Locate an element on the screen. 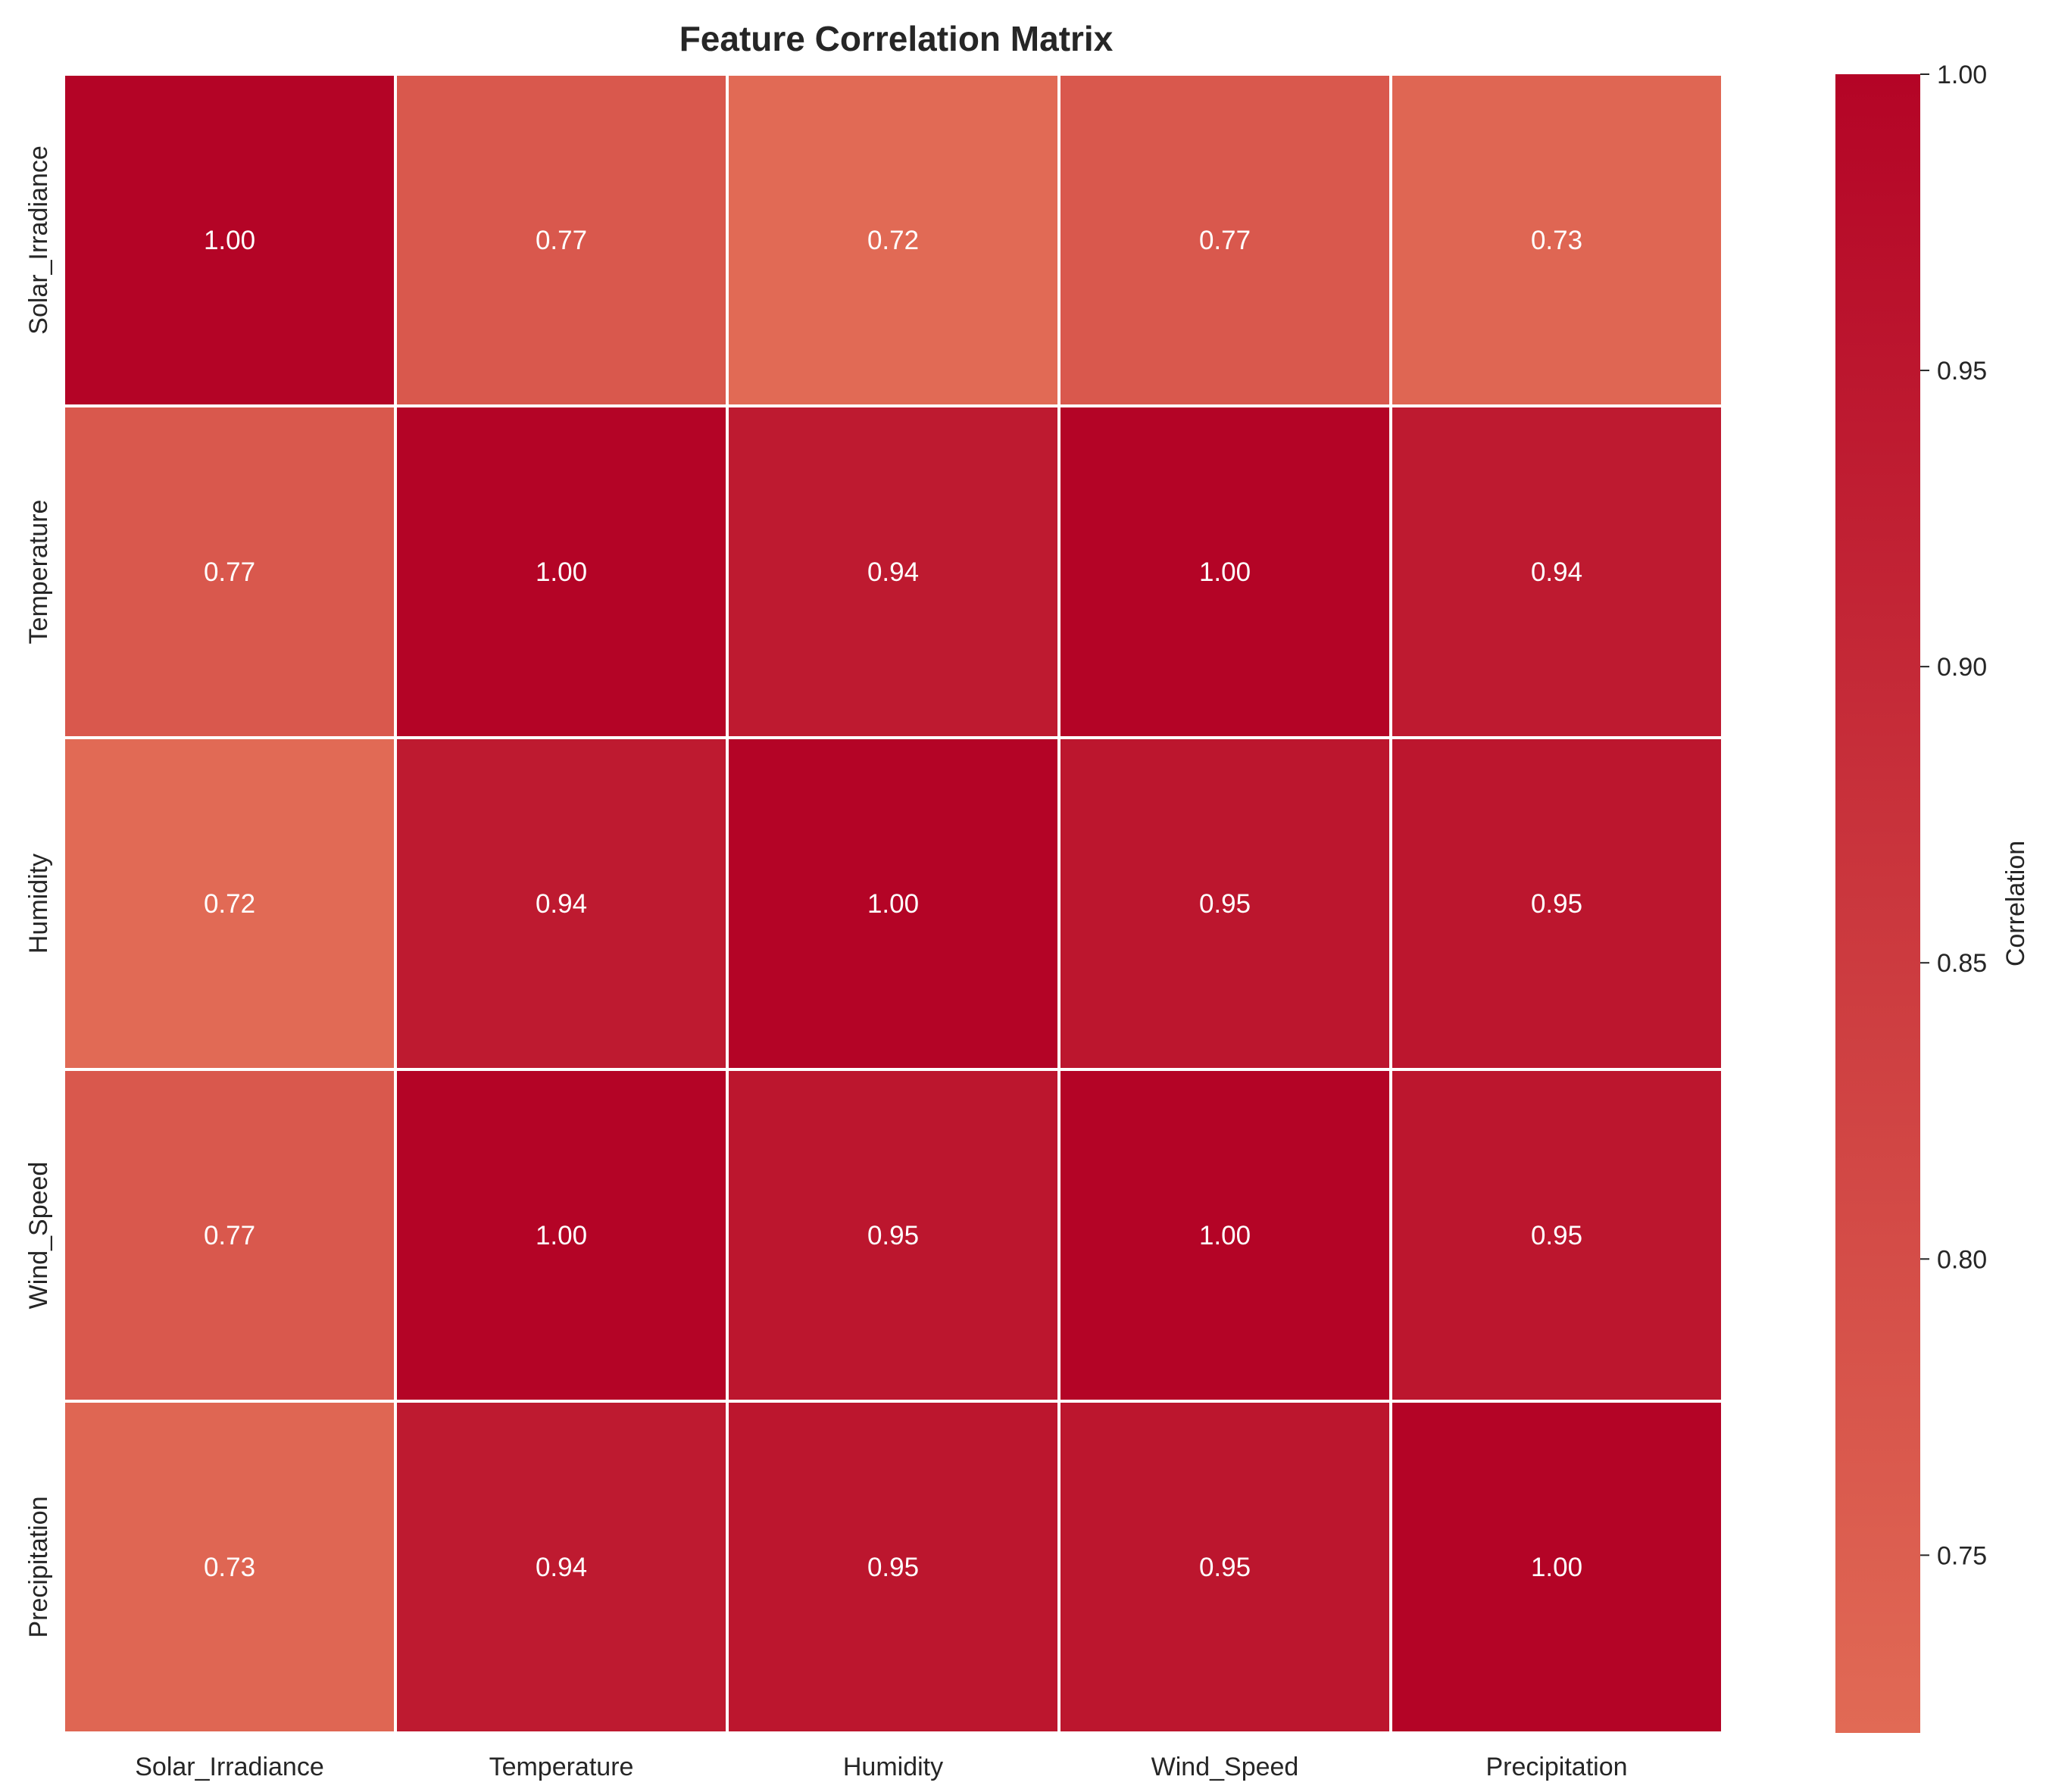 The height and width of the screenshot is (1792, 2046). y-tick-label: Temperature is located at coordinates (38, 572).